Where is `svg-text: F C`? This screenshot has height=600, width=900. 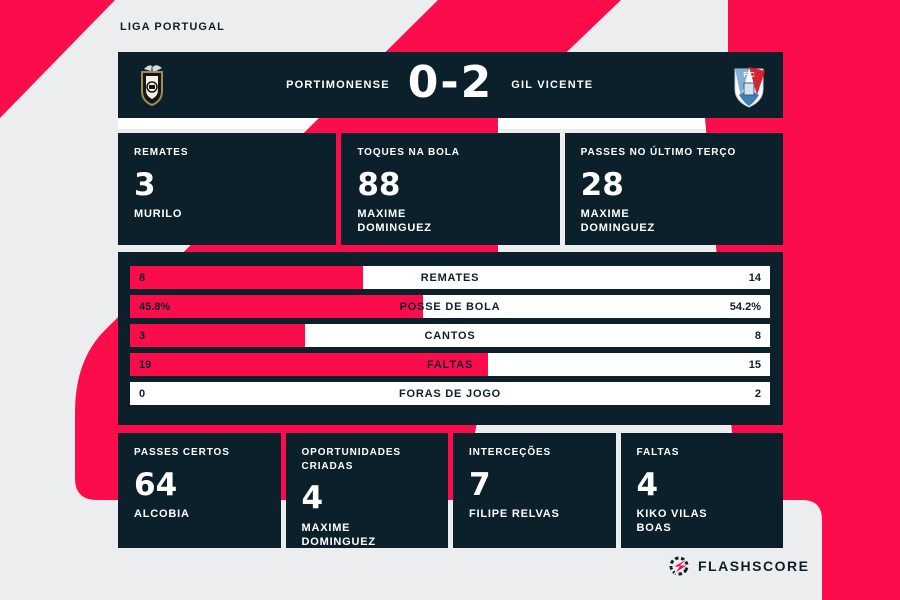 svg-text: F C is located at coordinates (748, 75).